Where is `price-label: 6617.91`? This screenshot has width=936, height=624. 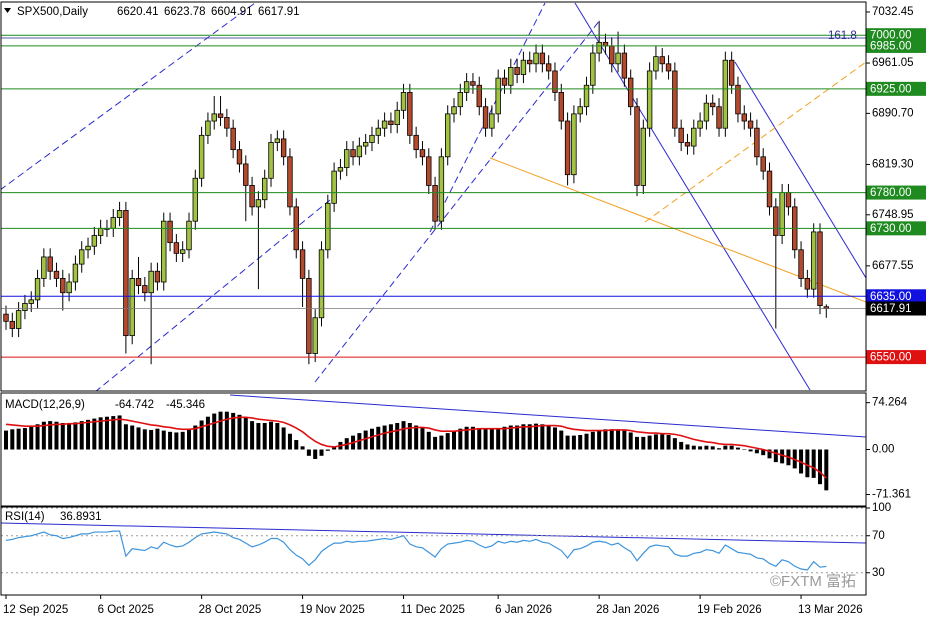 price-label: 6617.91 is located at coordinates (891, 309).